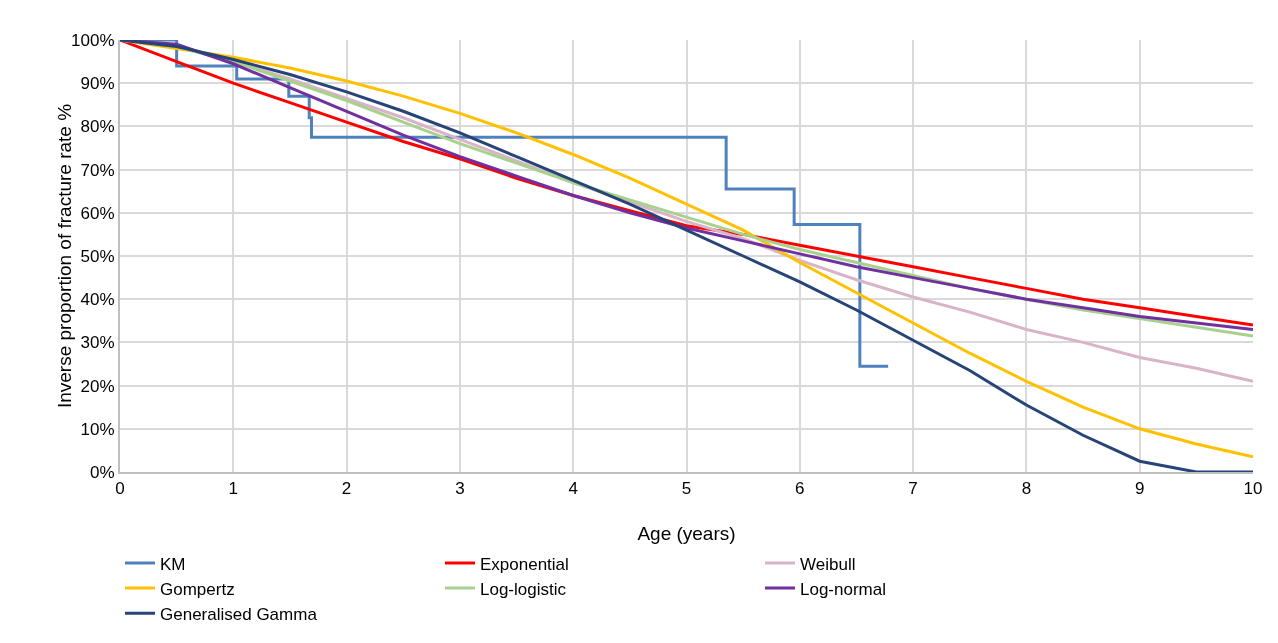 The height and width of the screenshot is (643, 1278). Describe the element at coordinates (239, 614) in the screenshot. I see `legend-label: Generalised Gamma` at that location.